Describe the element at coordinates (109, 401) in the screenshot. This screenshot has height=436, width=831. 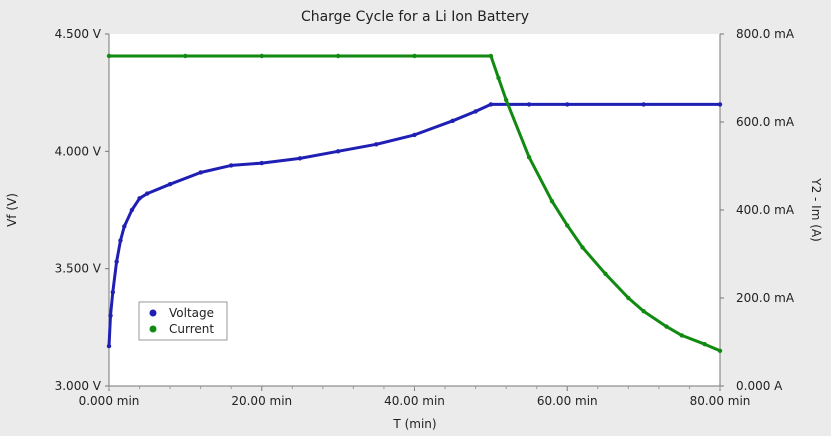
I see `x-tick-label: 0.000 min` at that location.